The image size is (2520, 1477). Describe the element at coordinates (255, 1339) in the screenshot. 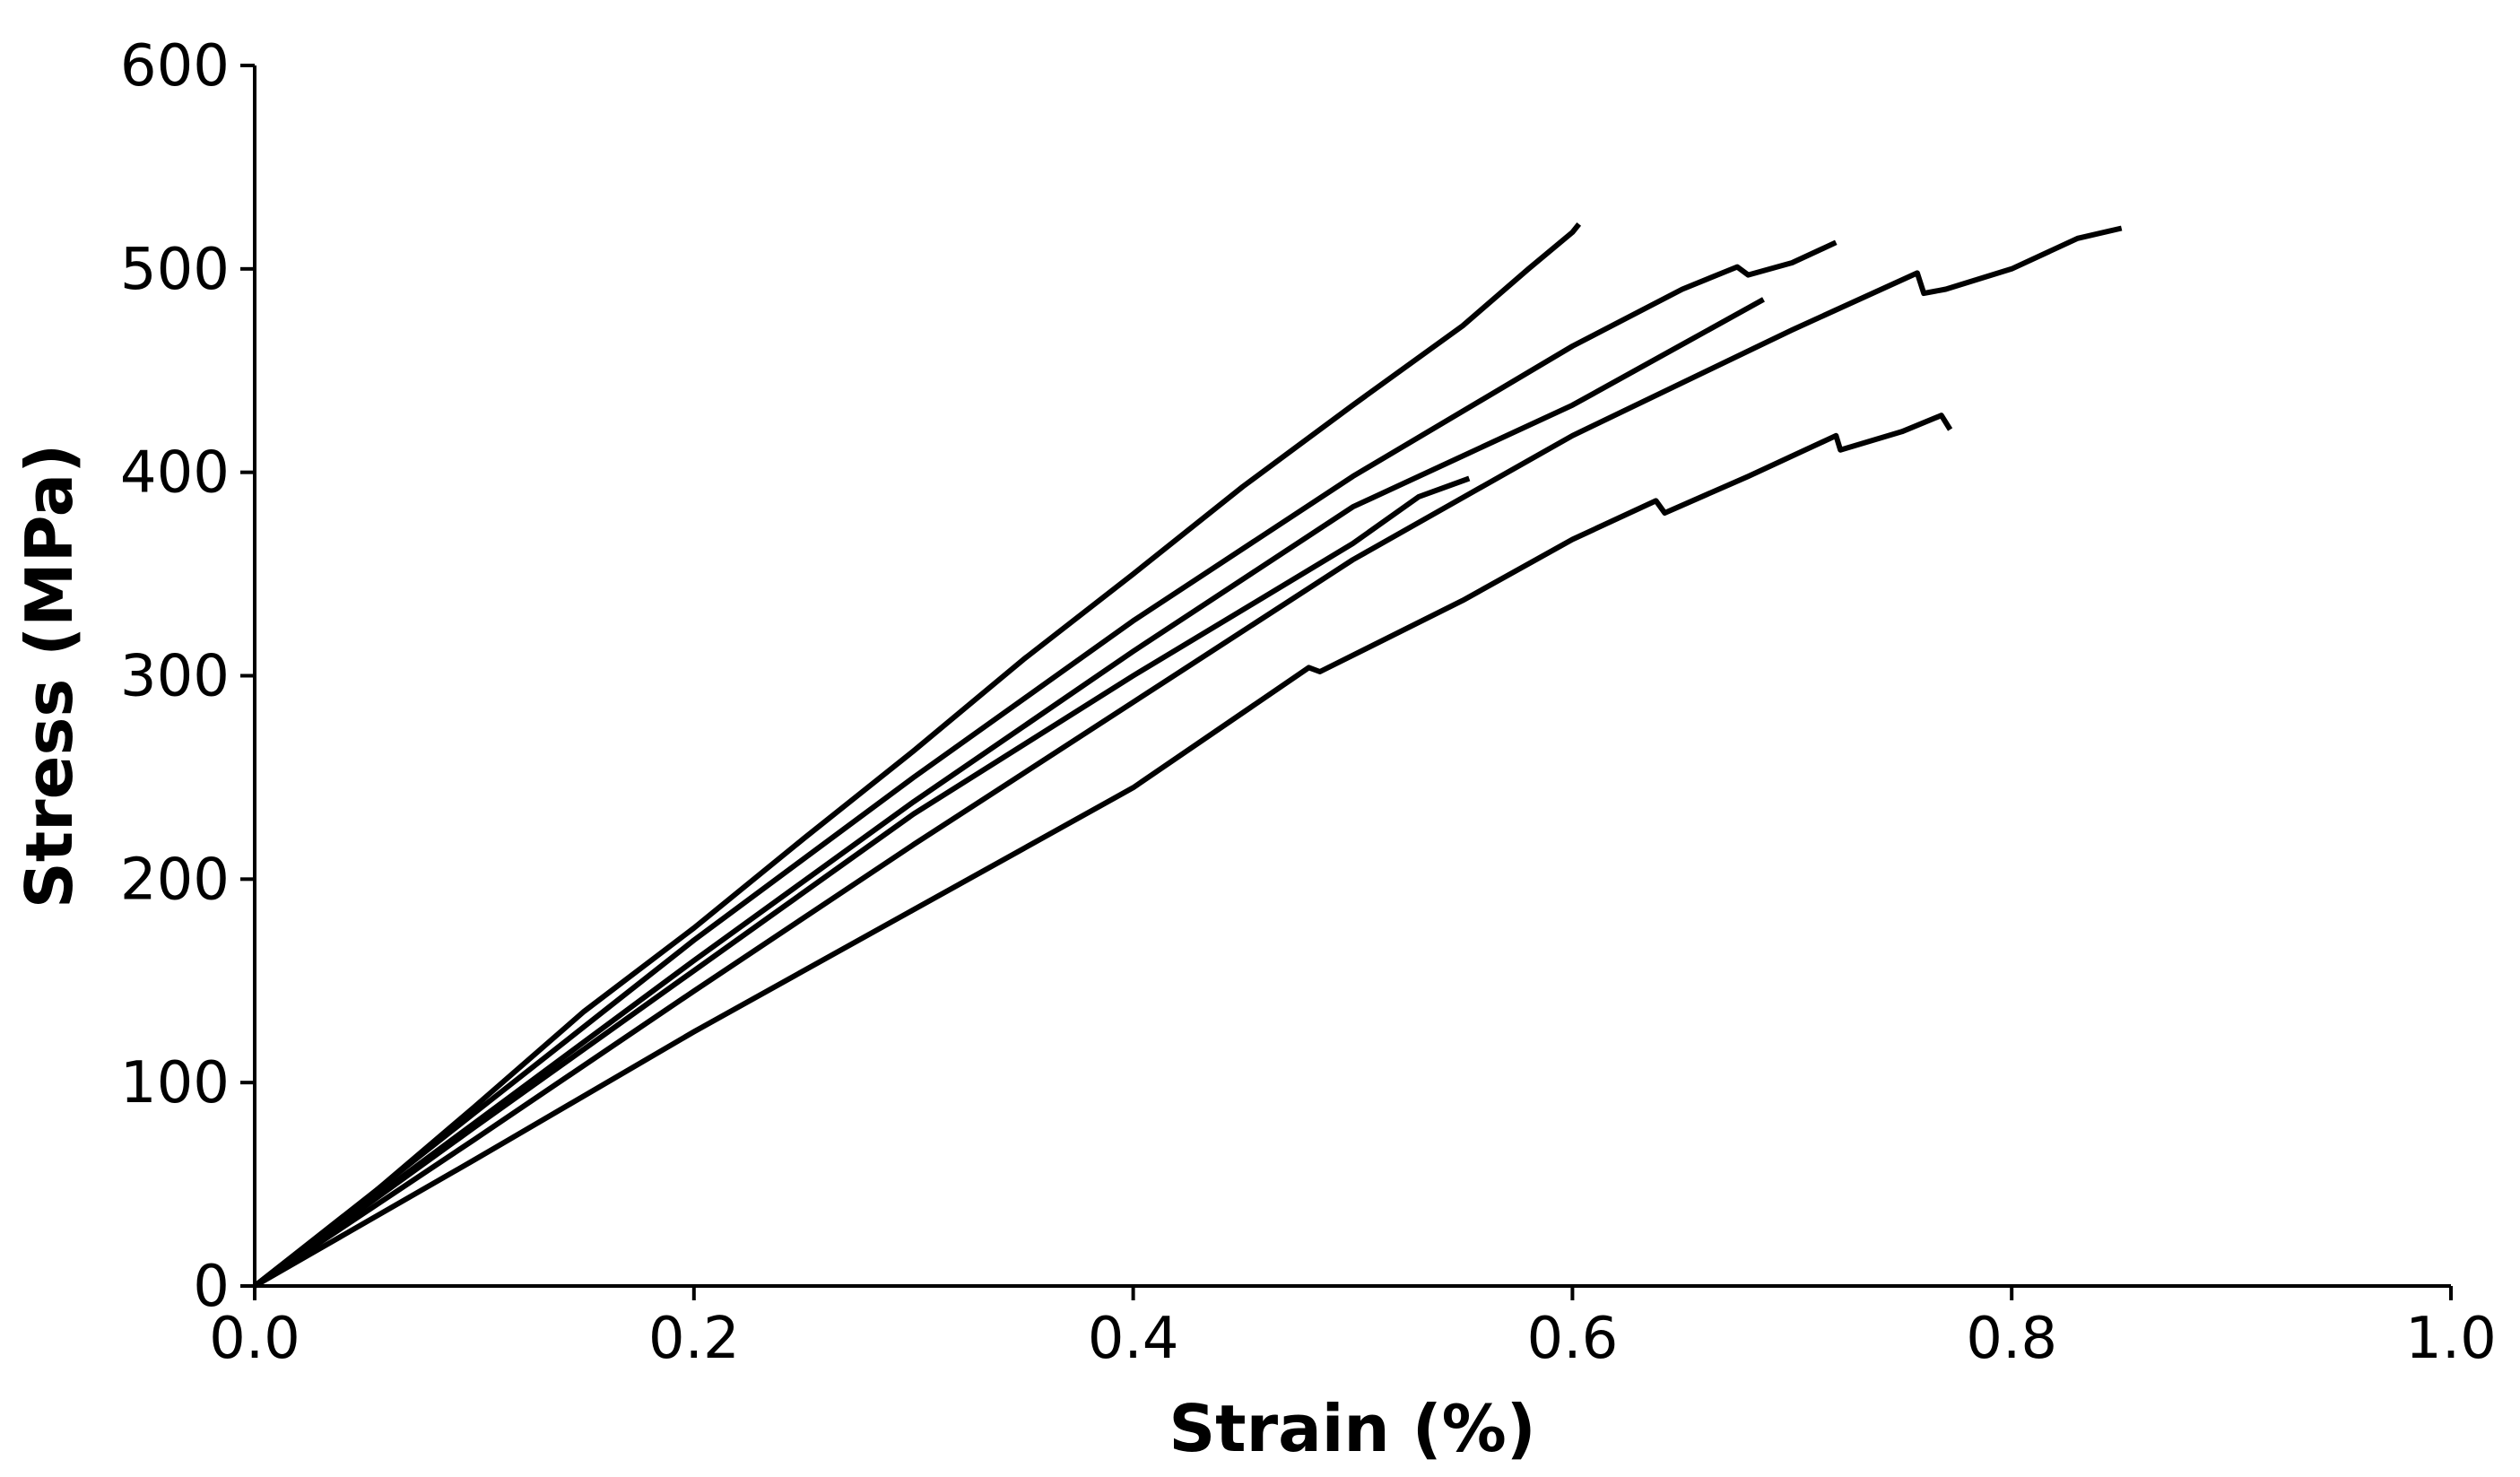

I see `x-tick-label: 0.0` at that location.